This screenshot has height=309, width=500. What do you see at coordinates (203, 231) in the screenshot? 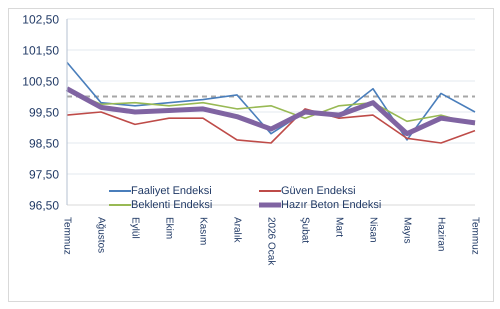
I see `x-tick-label: Kasım` at bounding box center [203, 231].